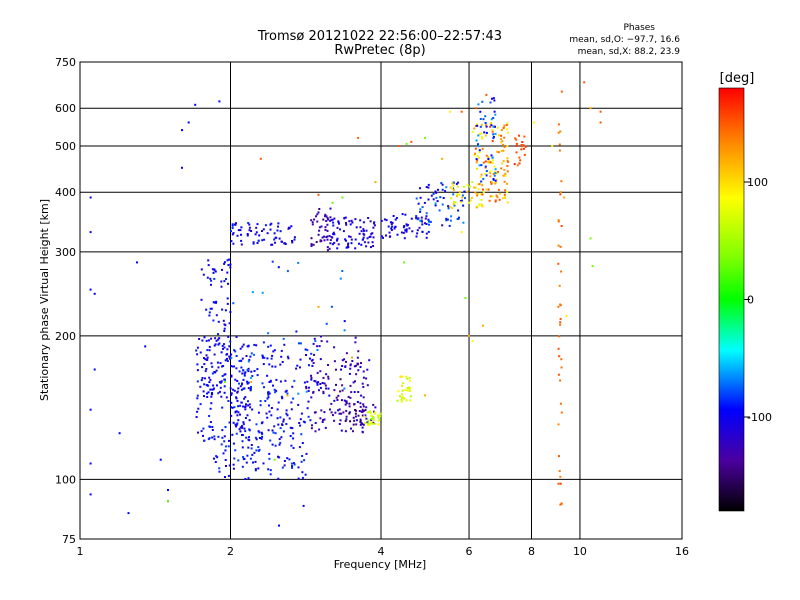  What do you see at coordinates (469, 551) in the screenshot?
I see `x-tick-label: 6` at bounding box center [469, 551].